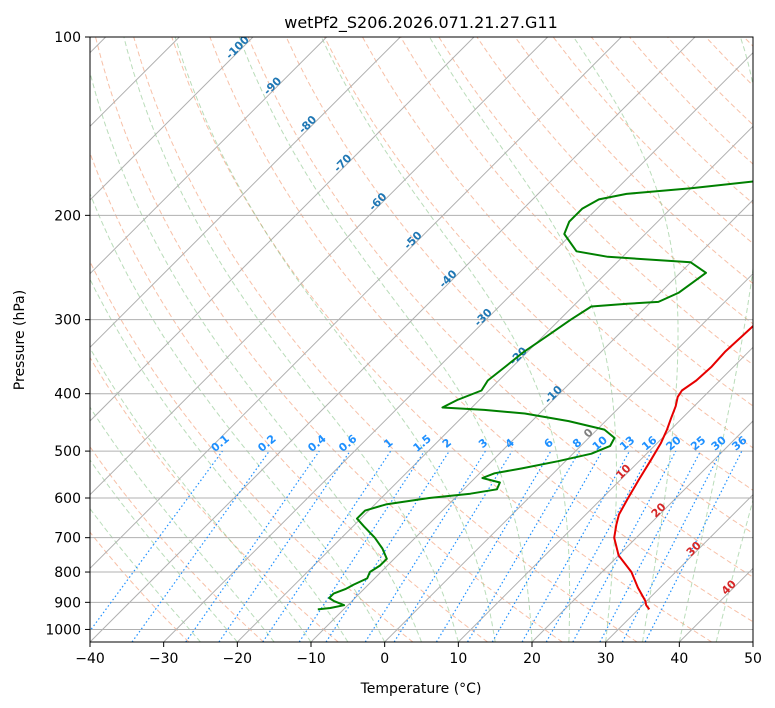 The image size is (775, 708). I want to click on mixing-ratio-label: 3, so click(483, 443).